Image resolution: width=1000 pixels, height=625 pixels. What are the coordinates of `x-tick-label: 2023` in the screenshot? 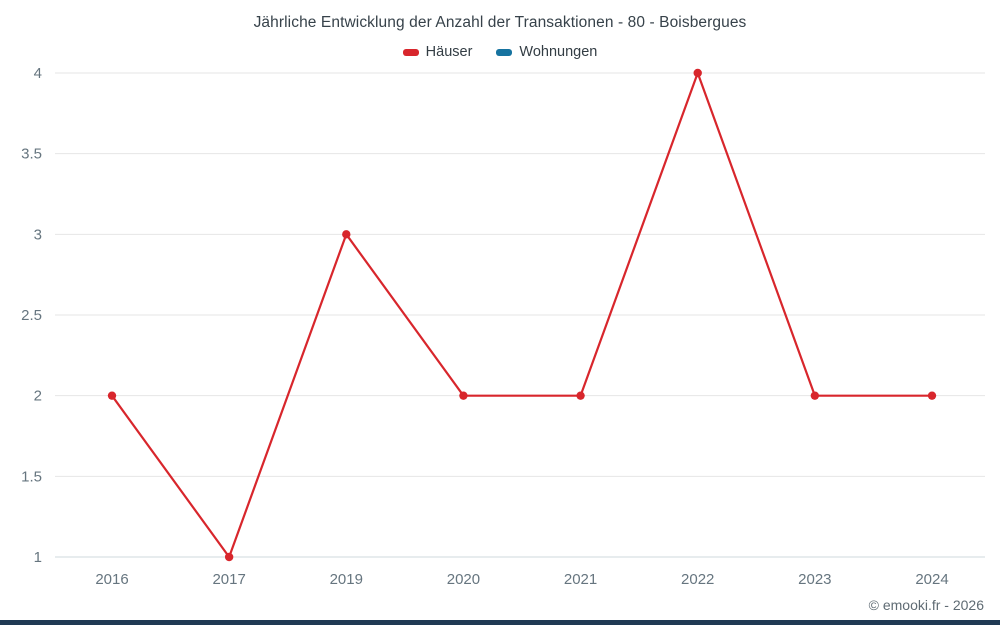 It's located at (814, 579).